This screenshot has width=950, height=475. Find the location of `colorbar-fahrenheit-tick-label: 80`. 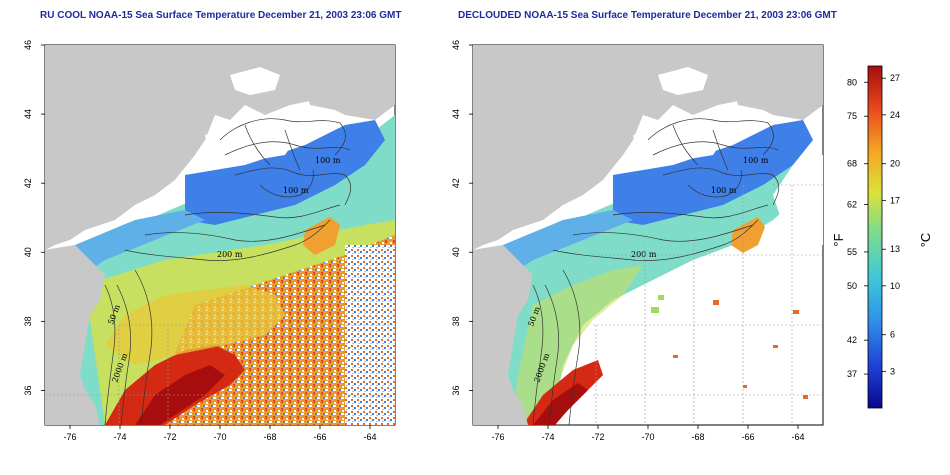

colorbar-fahrenheit-tick-label: 80 is located at coordinates (852, 82).